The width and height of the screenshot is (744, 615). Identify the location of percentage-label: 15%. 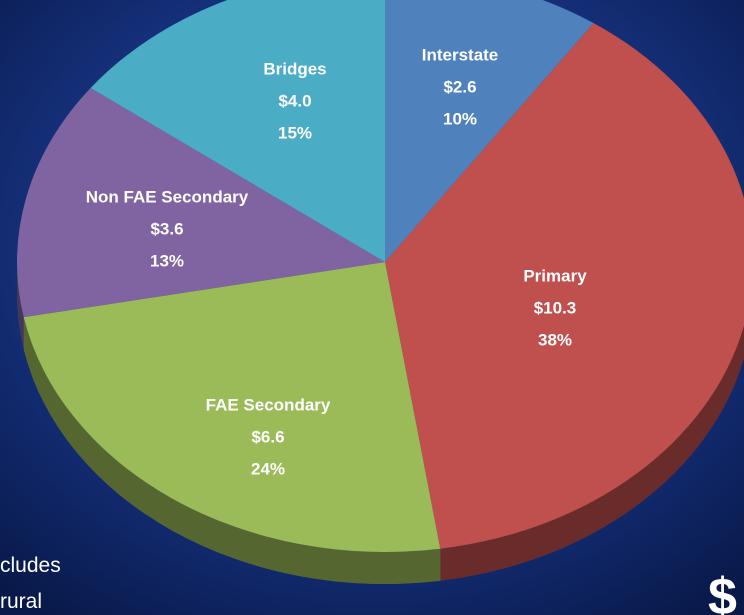
(295, 132).